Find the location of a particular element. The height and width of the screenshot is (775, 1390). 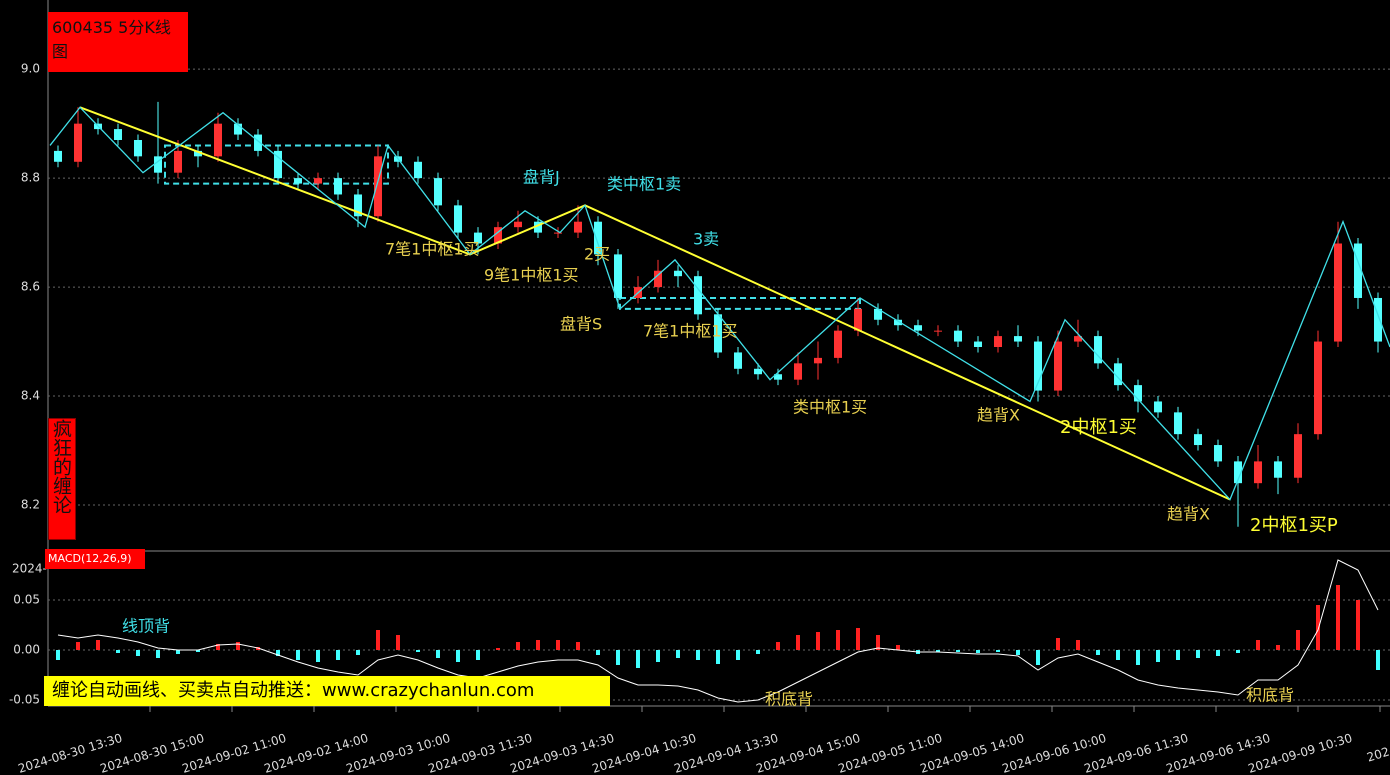

annotation: 盘背J is located at coordinates (541, 177).